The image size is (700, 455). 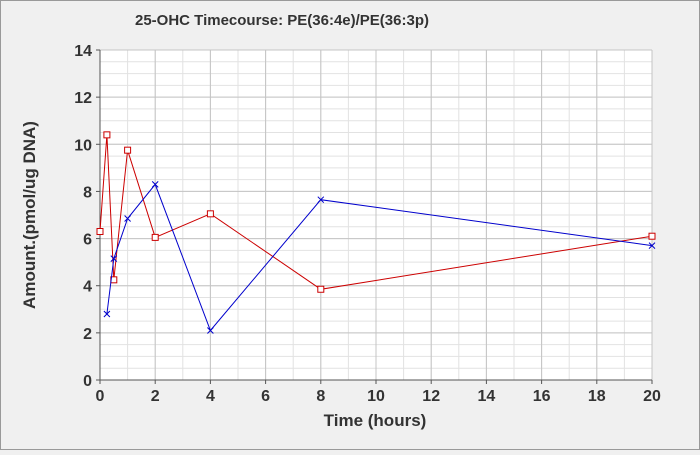 What do you see at coordinates (83, 145) in the screenshot?
I see `y-tick-label: 10` at bounding box center [83, 145].